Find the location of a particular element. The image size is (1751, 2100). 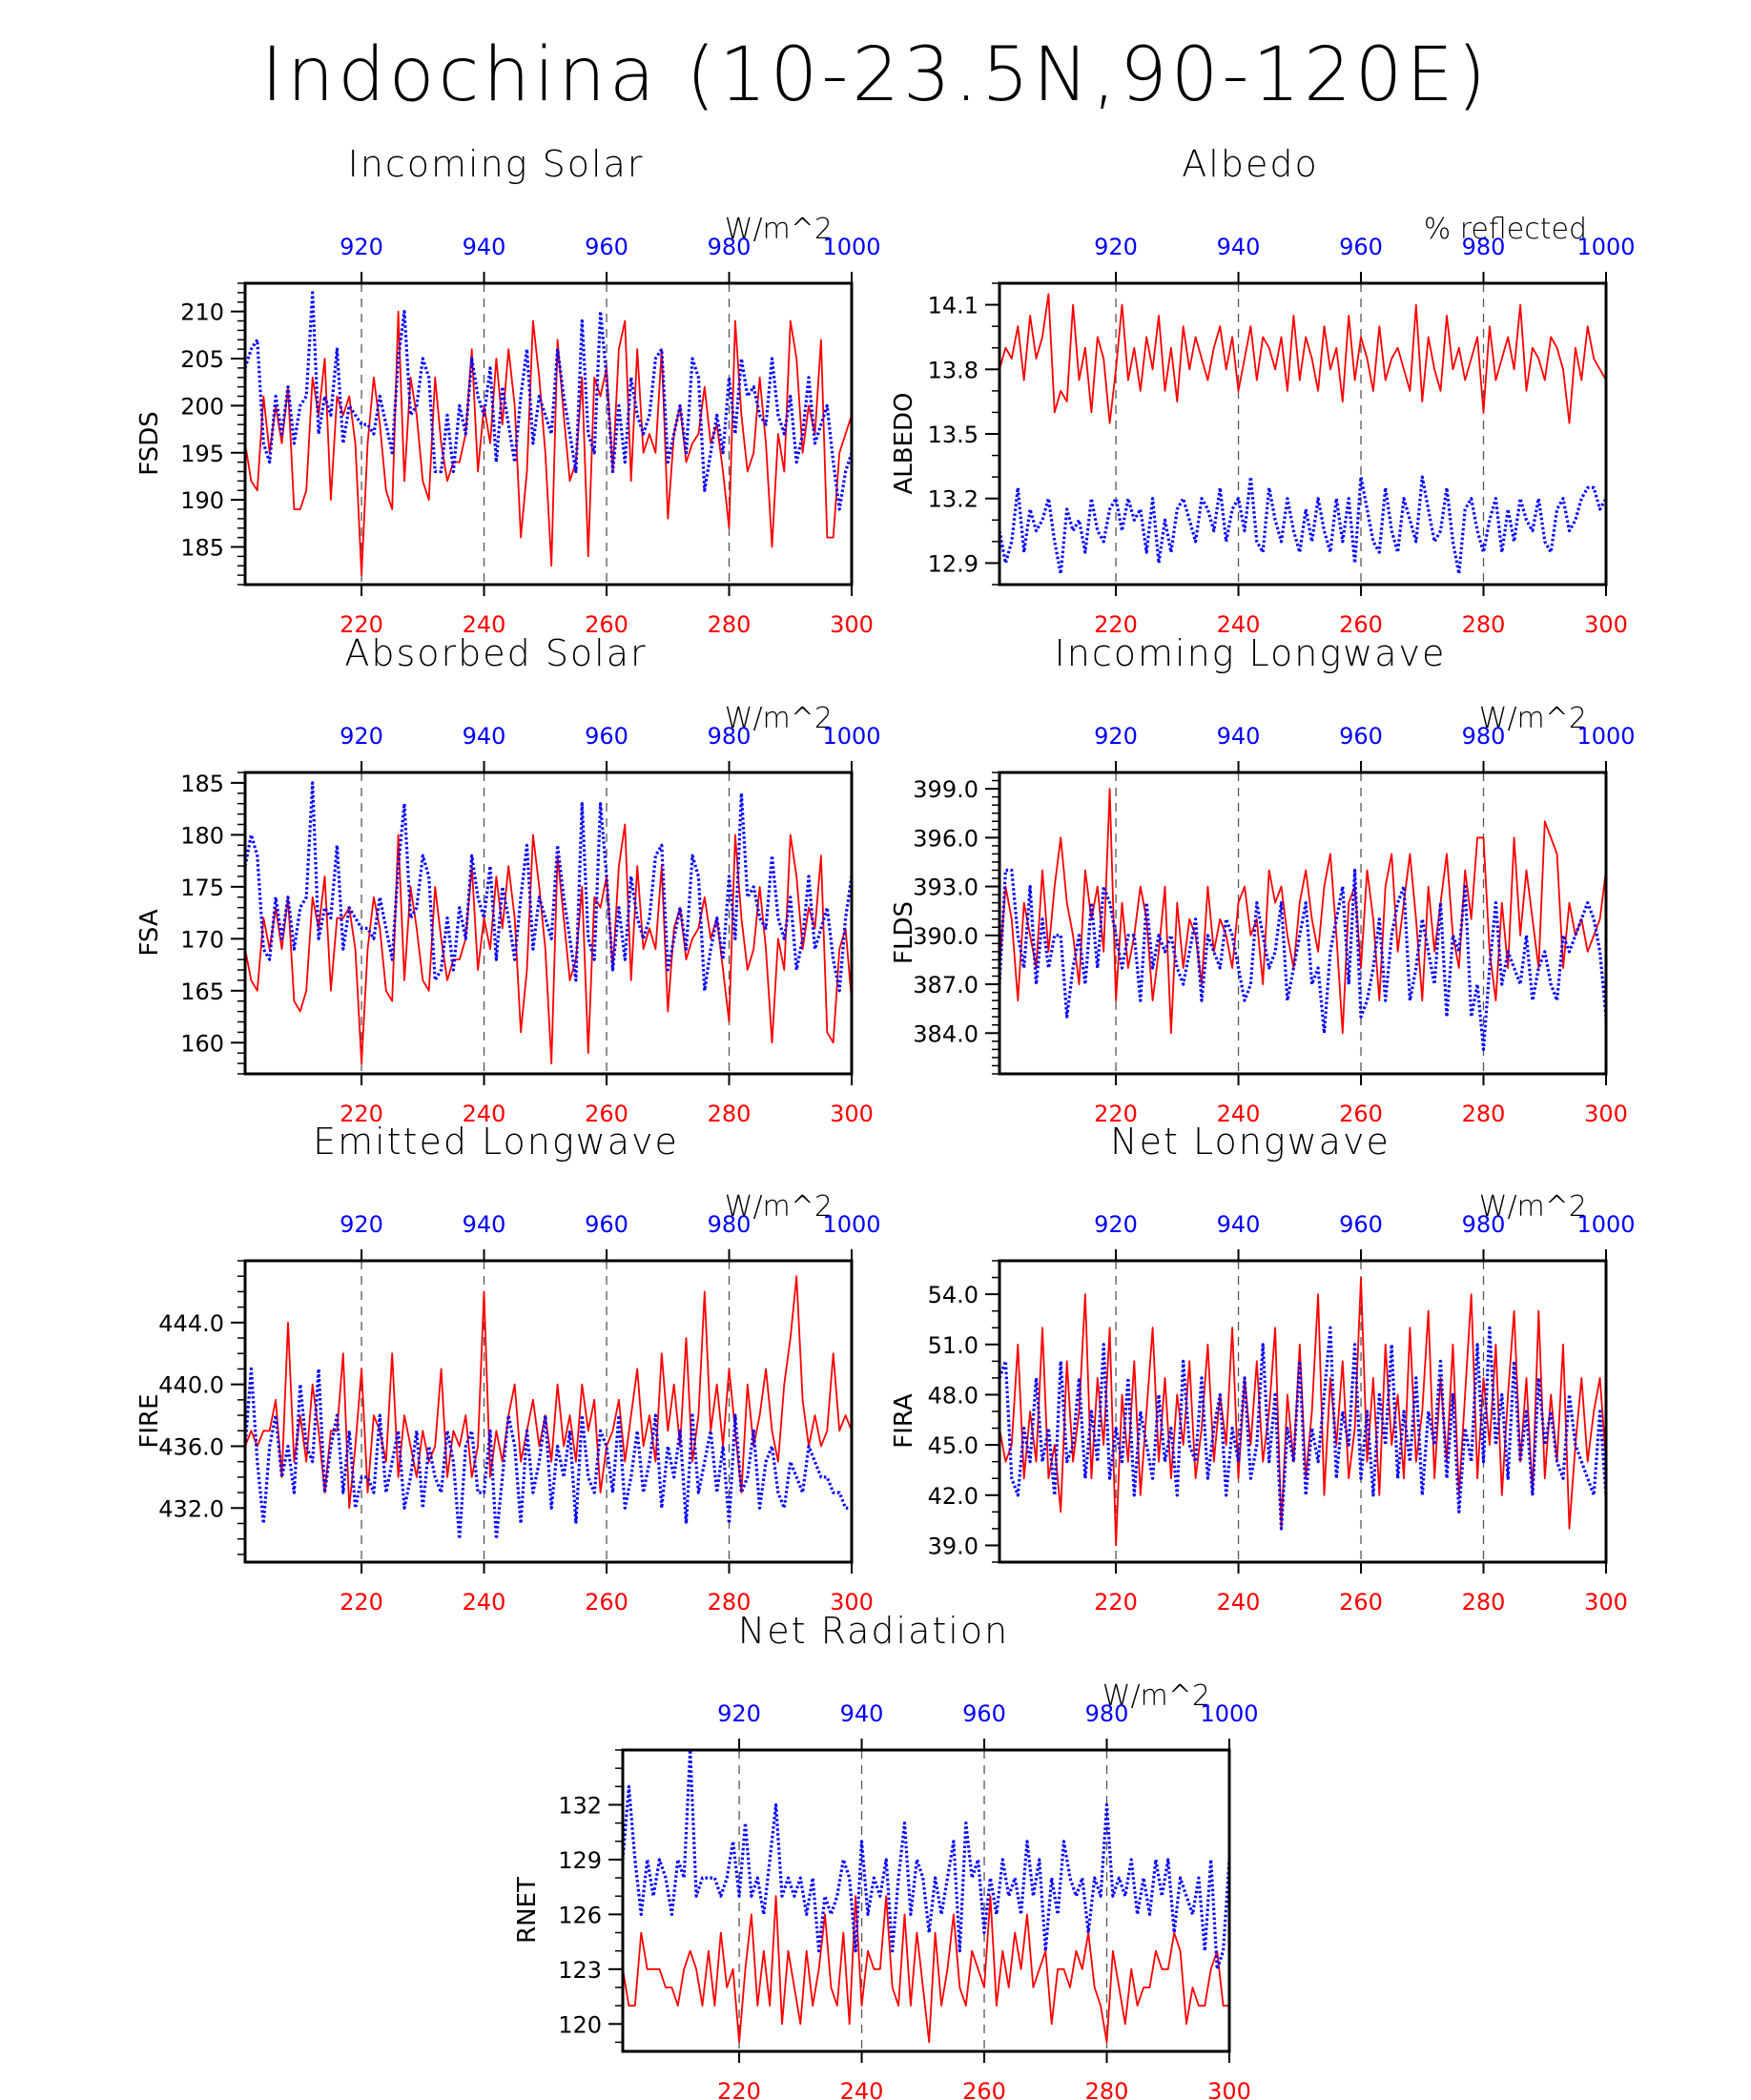

y-tick-label: 45.0 is located at coordinates (953, 1445).